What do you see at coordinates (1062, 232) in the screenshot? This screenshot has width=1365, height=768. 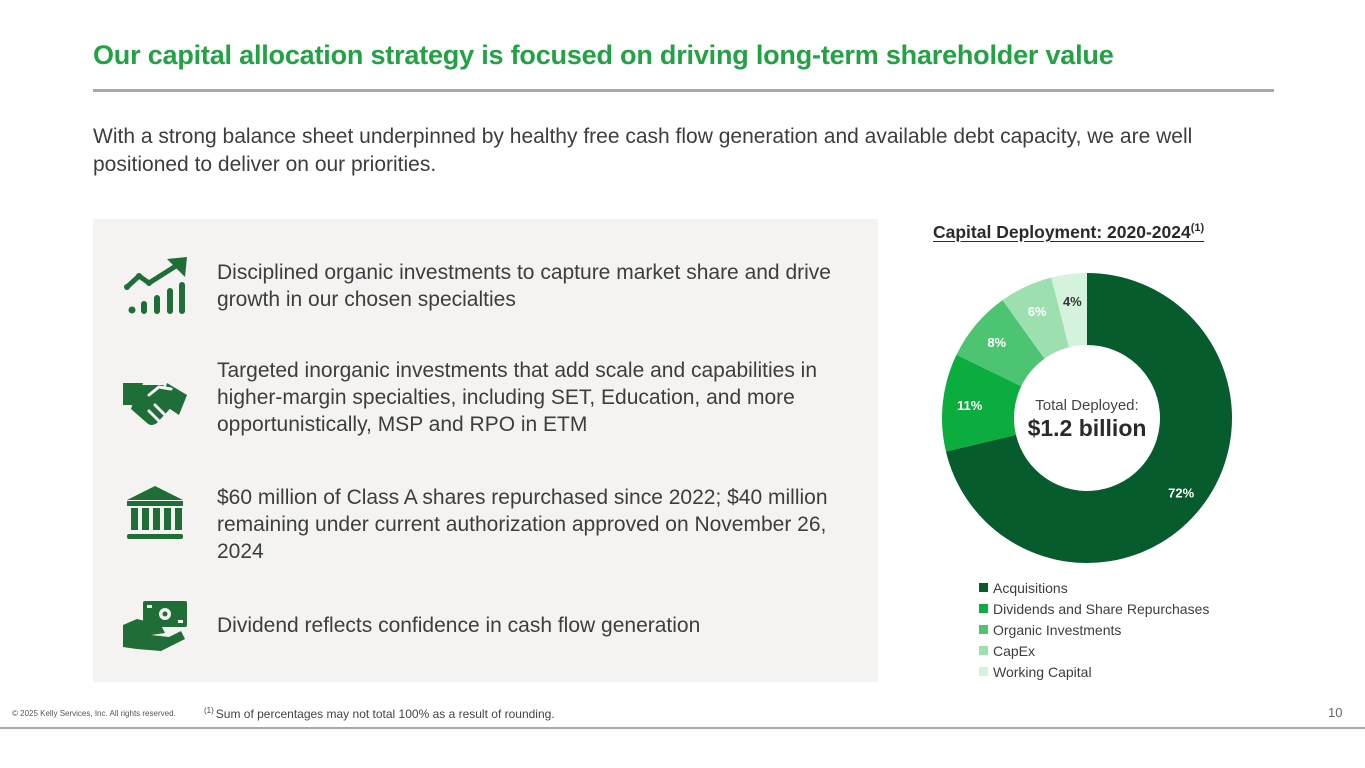 I see `chart-title-text: Capital Deployment: 2020-2024` at bounding box center [1062, 232].